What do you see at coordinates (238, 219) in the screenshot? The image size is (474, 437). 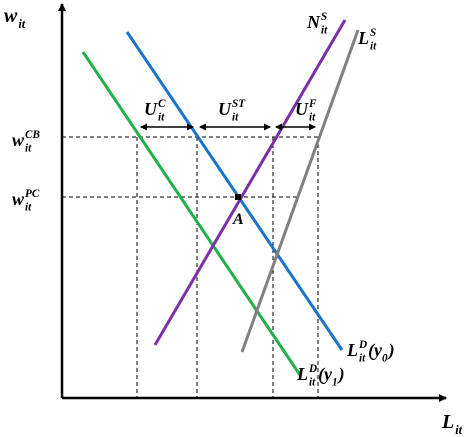 I see `label-base: A` at bounding box center [238, 219].